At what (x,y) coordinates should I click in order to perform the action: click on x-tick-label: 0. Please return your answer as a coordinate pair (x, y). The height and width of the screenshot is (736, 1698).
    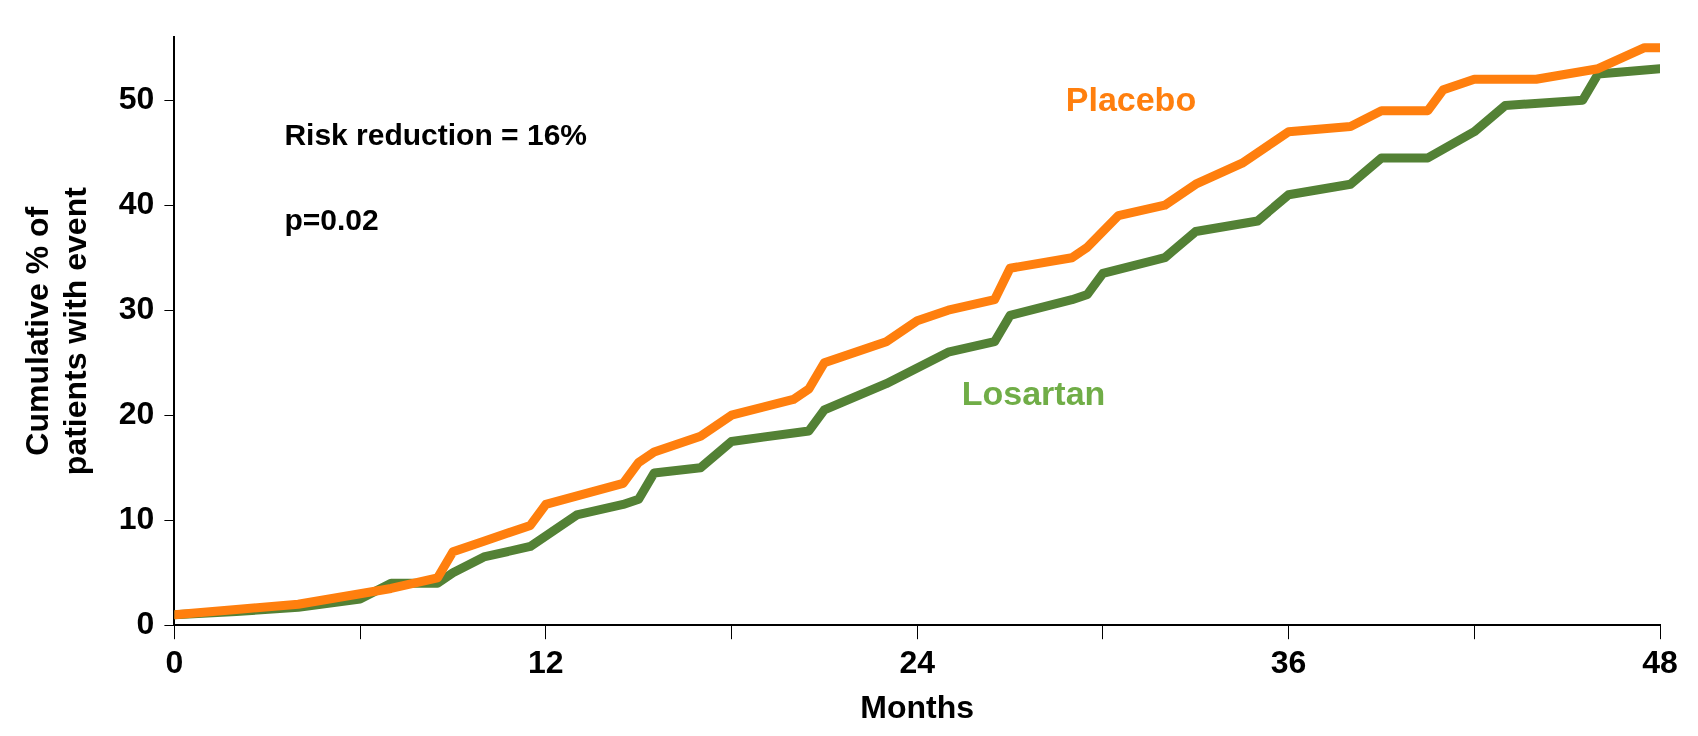
    Looking at the image, I should click on (174, 662).